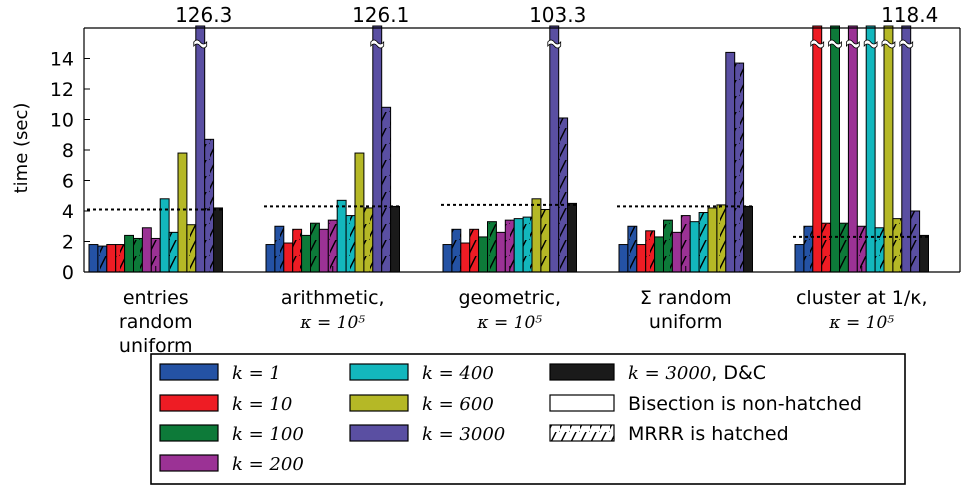 This screenshot has width=966, height=487. What do you see at coordinates (306, 253) in the screenshot?
I see `bar-bisection-cat1-s2` at bounding box center [306, 253].